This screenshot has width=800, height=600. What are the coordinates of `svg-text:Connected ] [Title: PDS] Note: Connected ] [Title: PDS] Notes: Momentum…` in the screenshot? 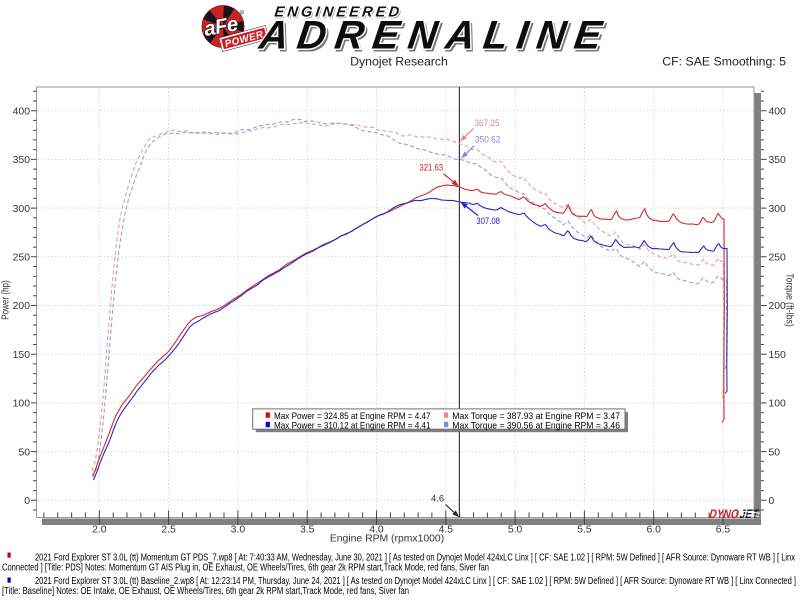 It's located at (245, 567).